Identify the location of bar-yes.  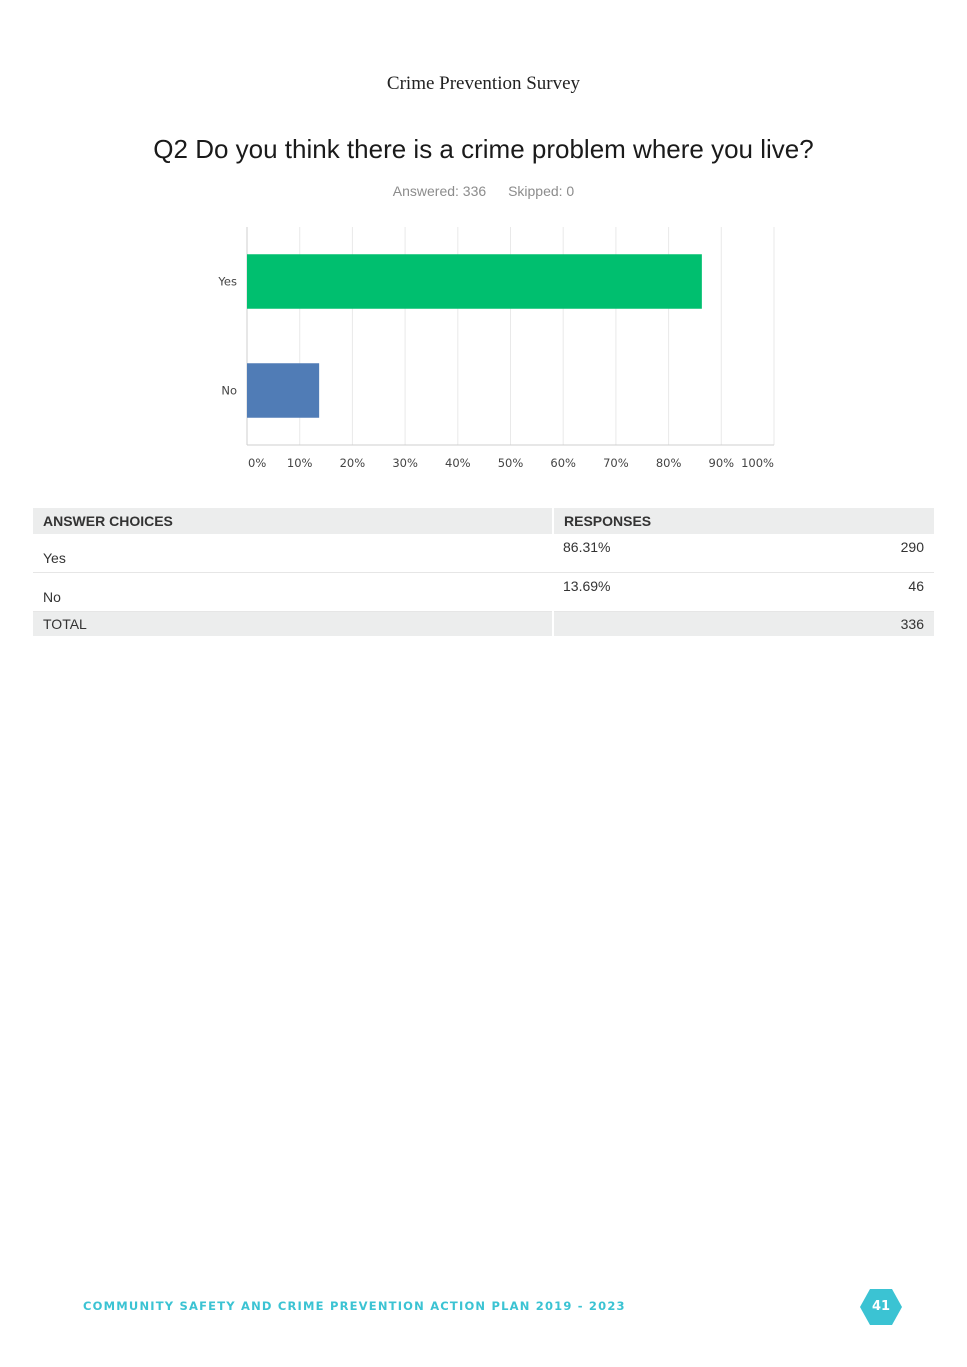
(474, 281).